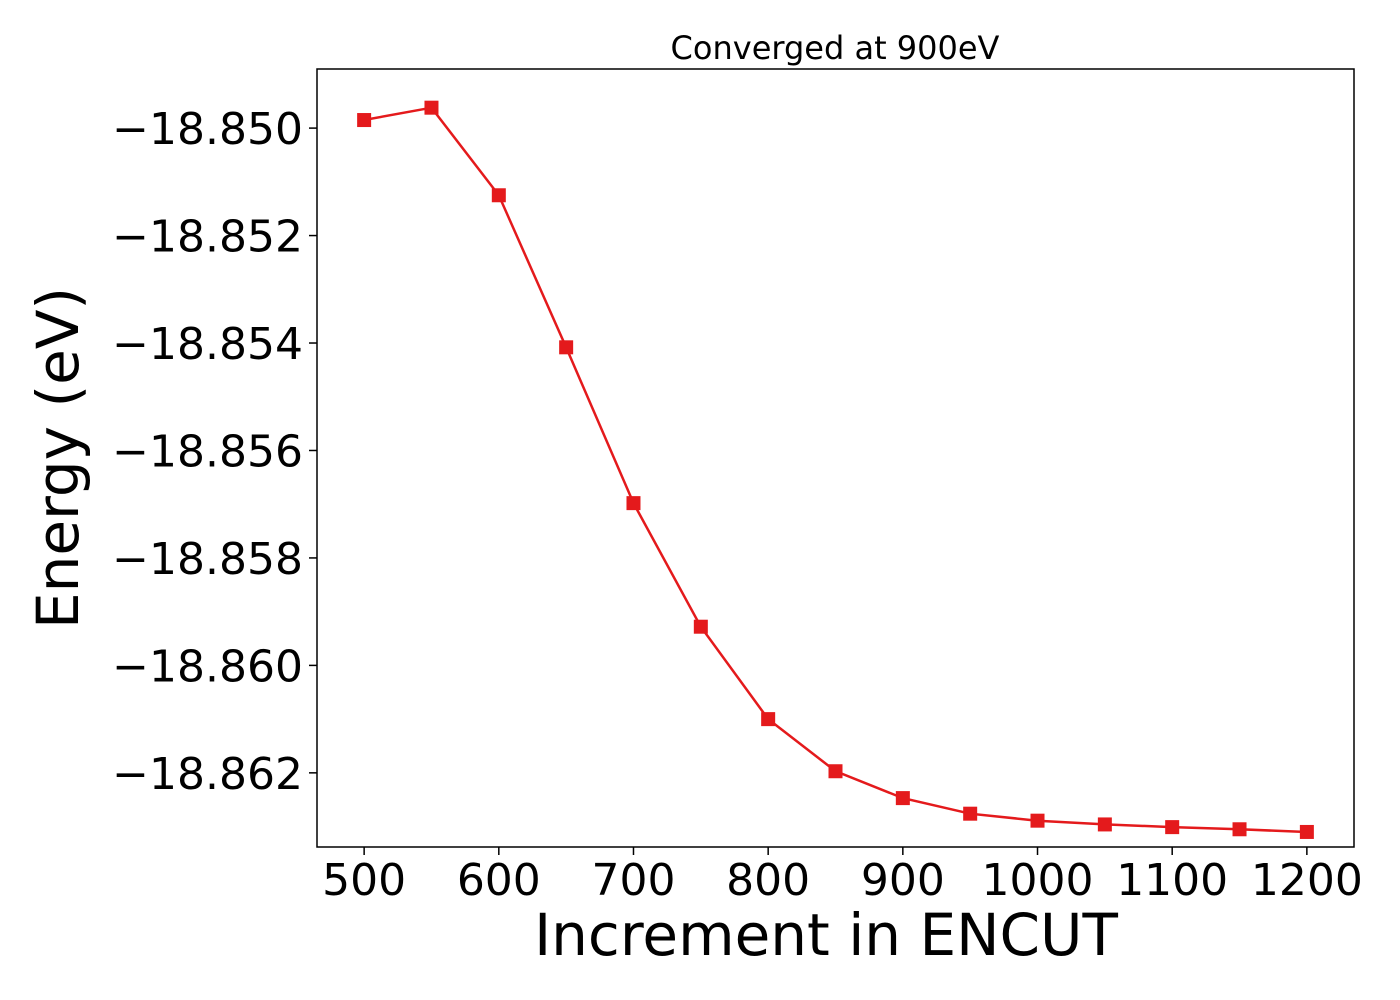 The image size is (1400, 1000). What do you see at coordinates (58, 458) in the screenshot?
I see `y-axis-label: Energy (eV)` at bounding box center [58, 458].